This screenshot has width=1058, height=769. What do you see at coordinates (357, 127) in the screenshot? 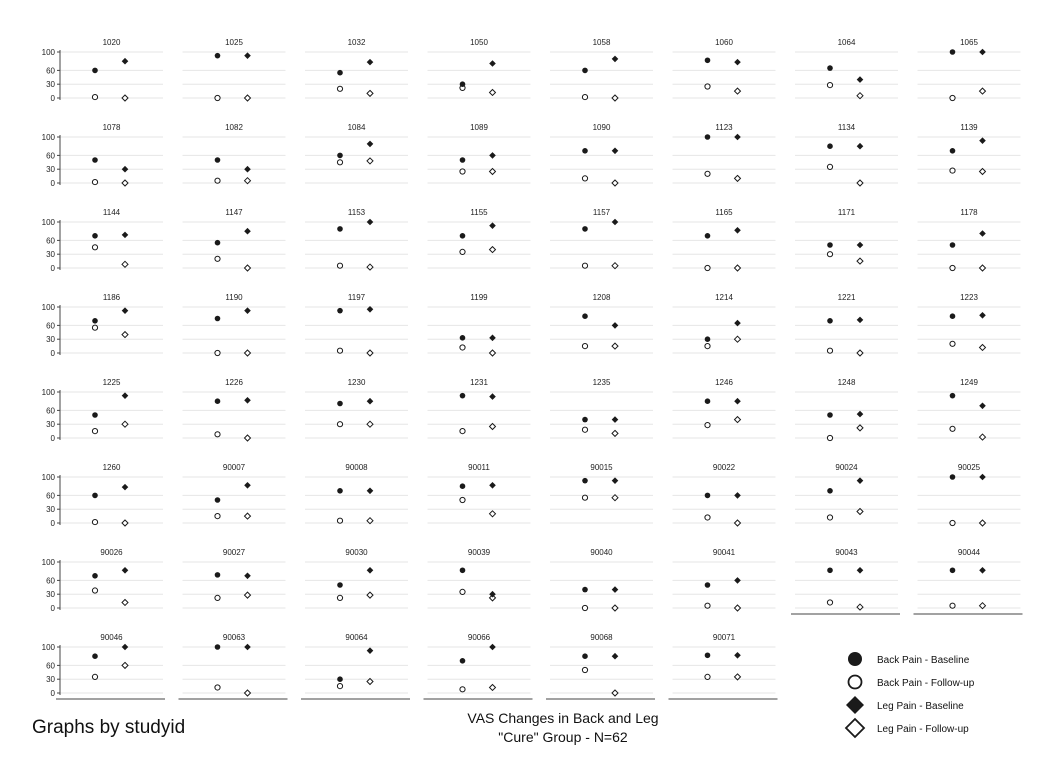
I see `panel-title: 1084` at bounding box center [357, 127].